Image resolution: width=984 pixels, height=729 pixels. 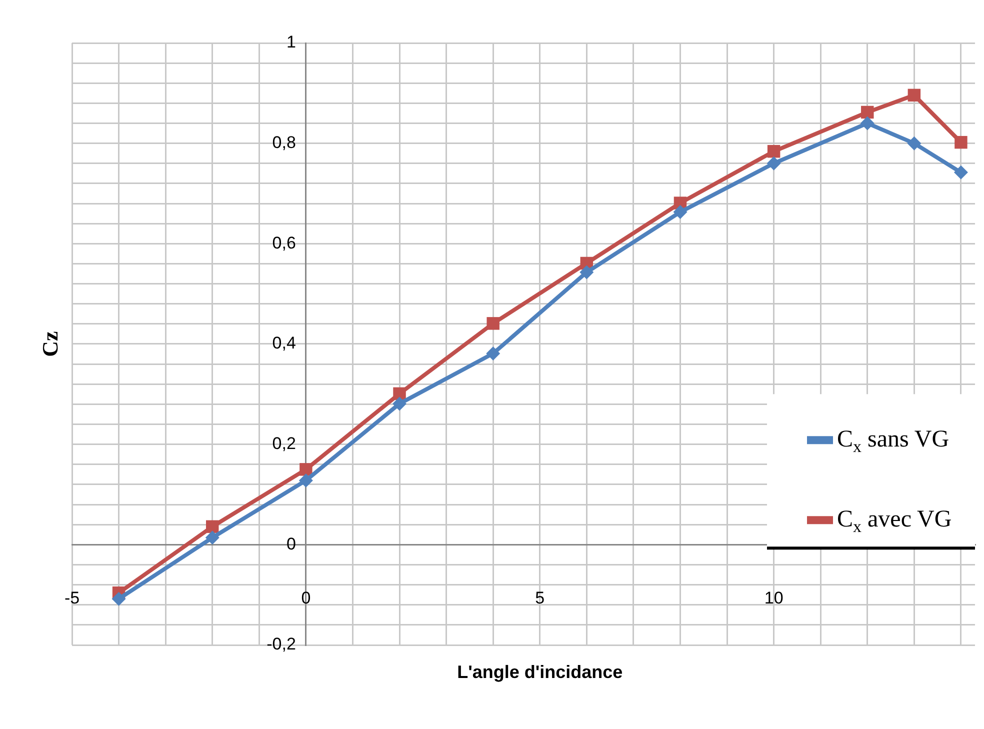 What do you see at coordinates (774, 598) in the screenshot?
I see `x-tick-label: 10` at bounding box center [774, 598].